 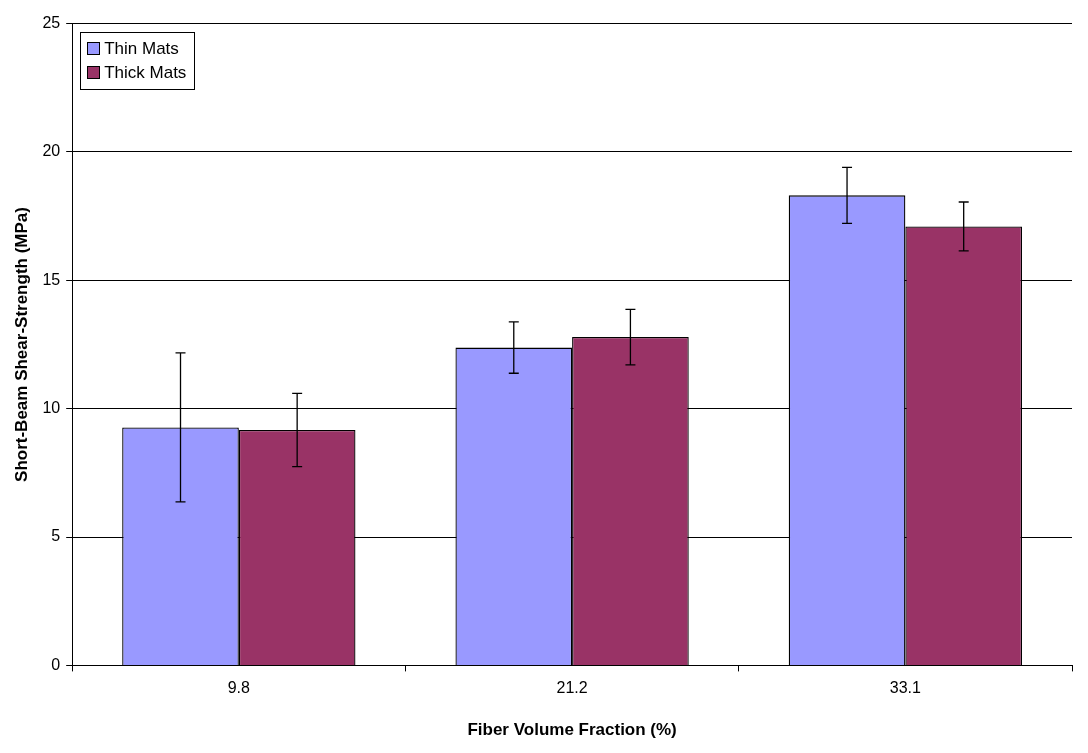 What do you see at coordinates (51, 23) in the screenshot?
I see `y-tick-label: 25` at bounding box center [51, 23].